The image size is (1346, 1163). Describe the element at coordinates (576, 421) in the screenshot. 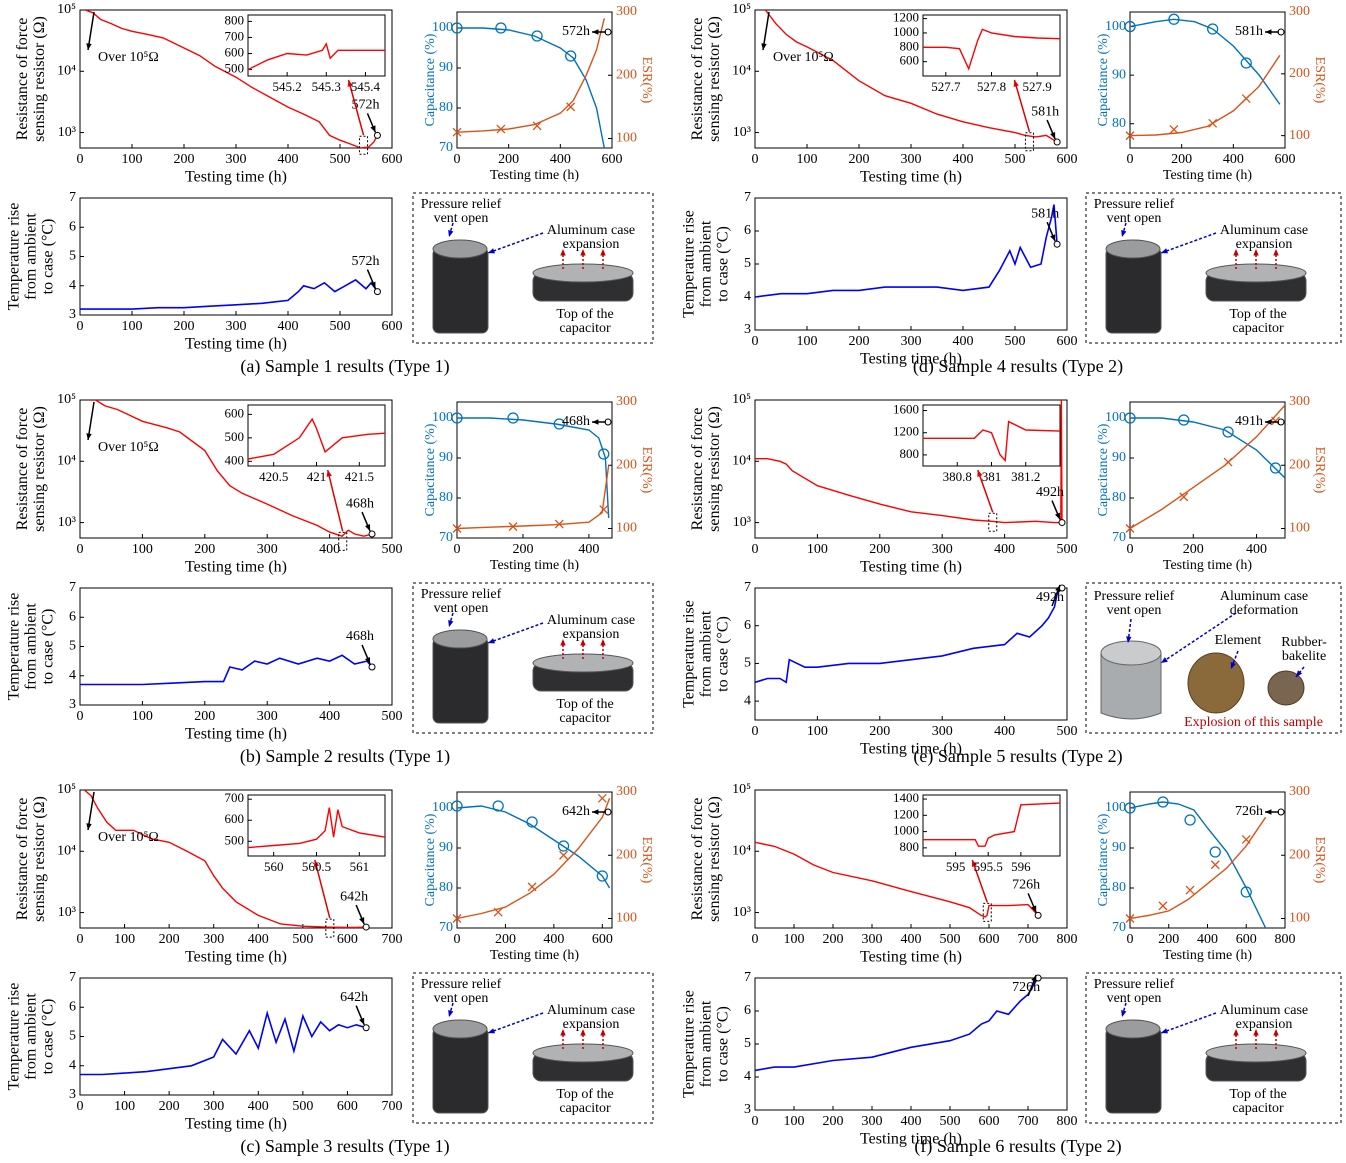

I see `end-label: 468h` at that location.